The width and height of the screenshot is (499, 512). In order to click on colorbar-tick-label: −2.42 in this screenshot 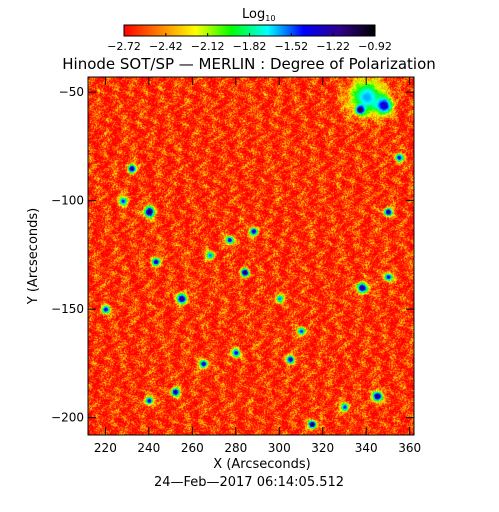, I will do `click(166, 46)`.